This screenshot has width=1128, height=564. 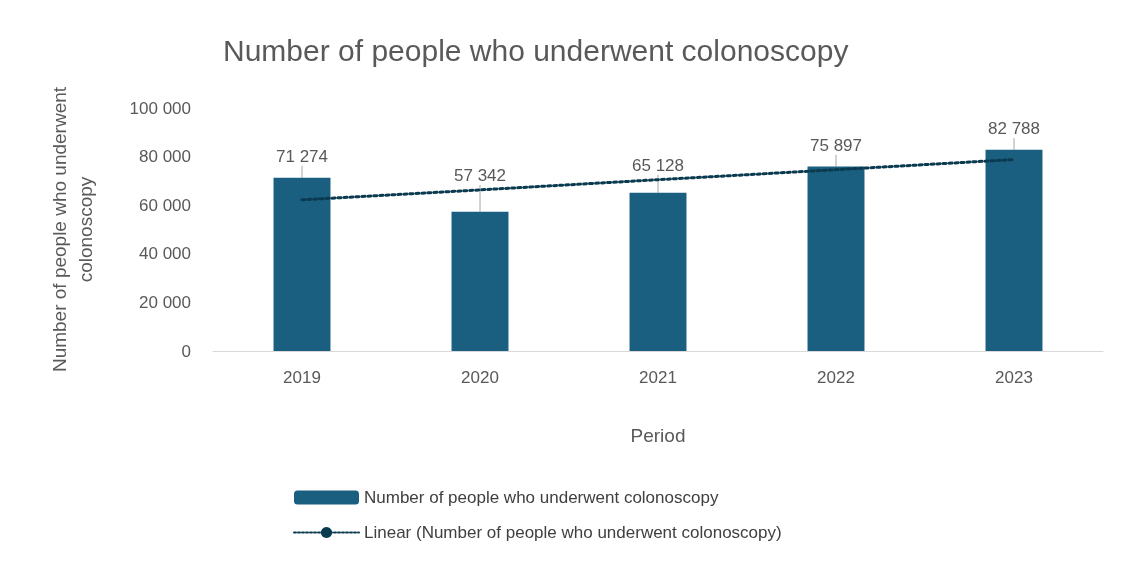 I want to click on y-tick-label: 20 000, so click(x=165, y=302).